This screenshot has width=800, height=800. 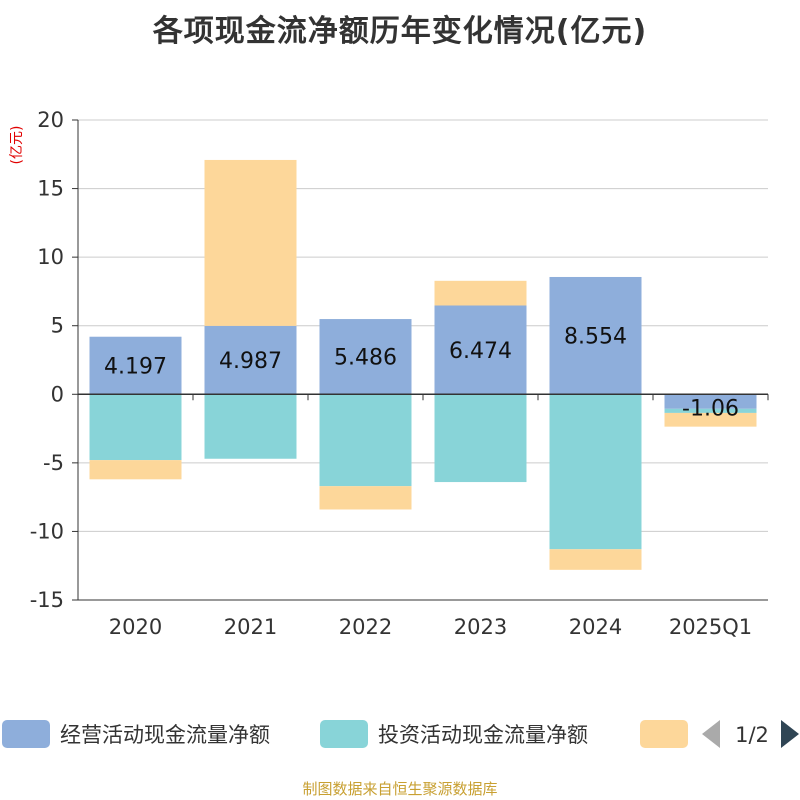 I want to click on legend: 经营活动现金流量净额 投资活动现金流量净额 1/2, so click(x=400, y=734).